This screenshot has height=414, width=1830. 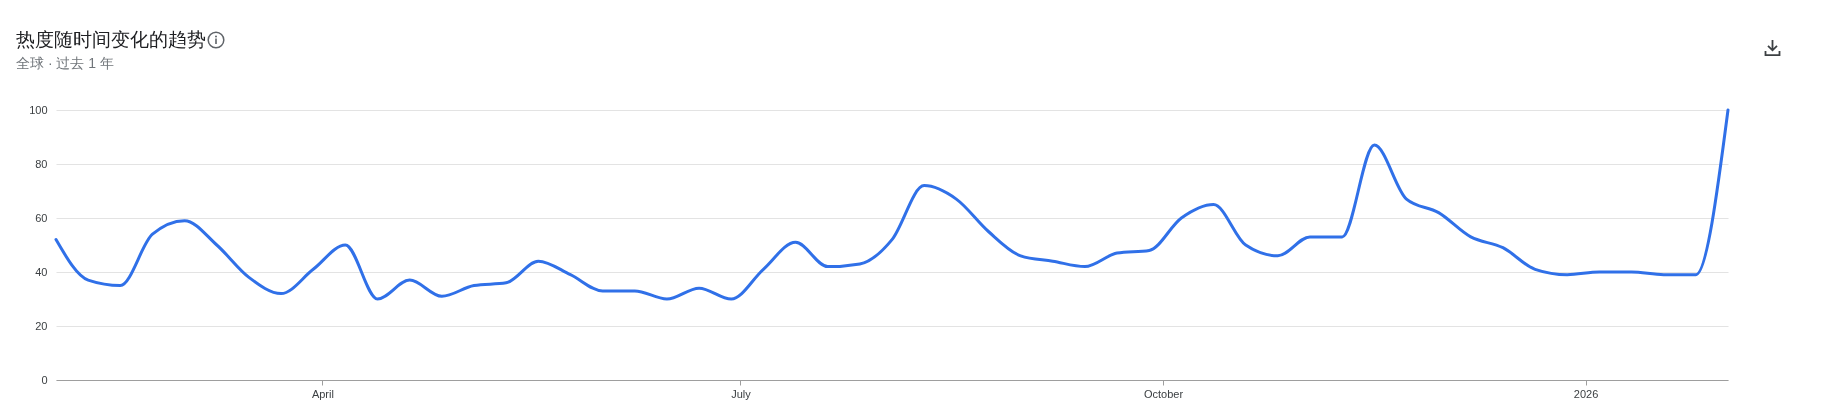 What do you see at coordinates (65, 64) in the screenshot?
I see `chart-subtitle: 全球 · 过去 1 年` at bounding box center [65, 64].